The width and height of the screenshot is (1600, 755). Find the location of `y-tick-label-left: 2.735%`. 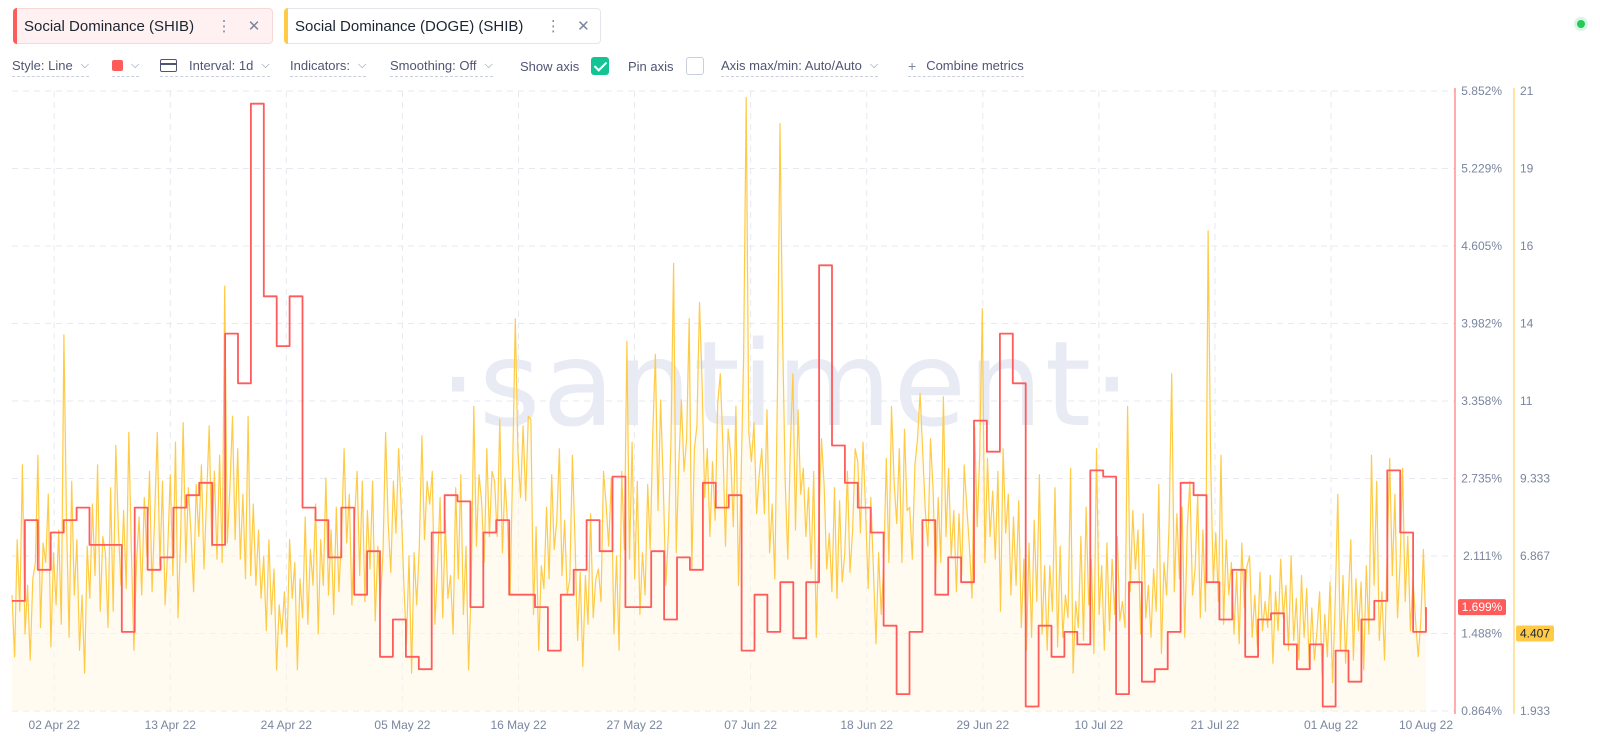

y-tick-label-left: 2.735% is located at coordinates (1481, 479).